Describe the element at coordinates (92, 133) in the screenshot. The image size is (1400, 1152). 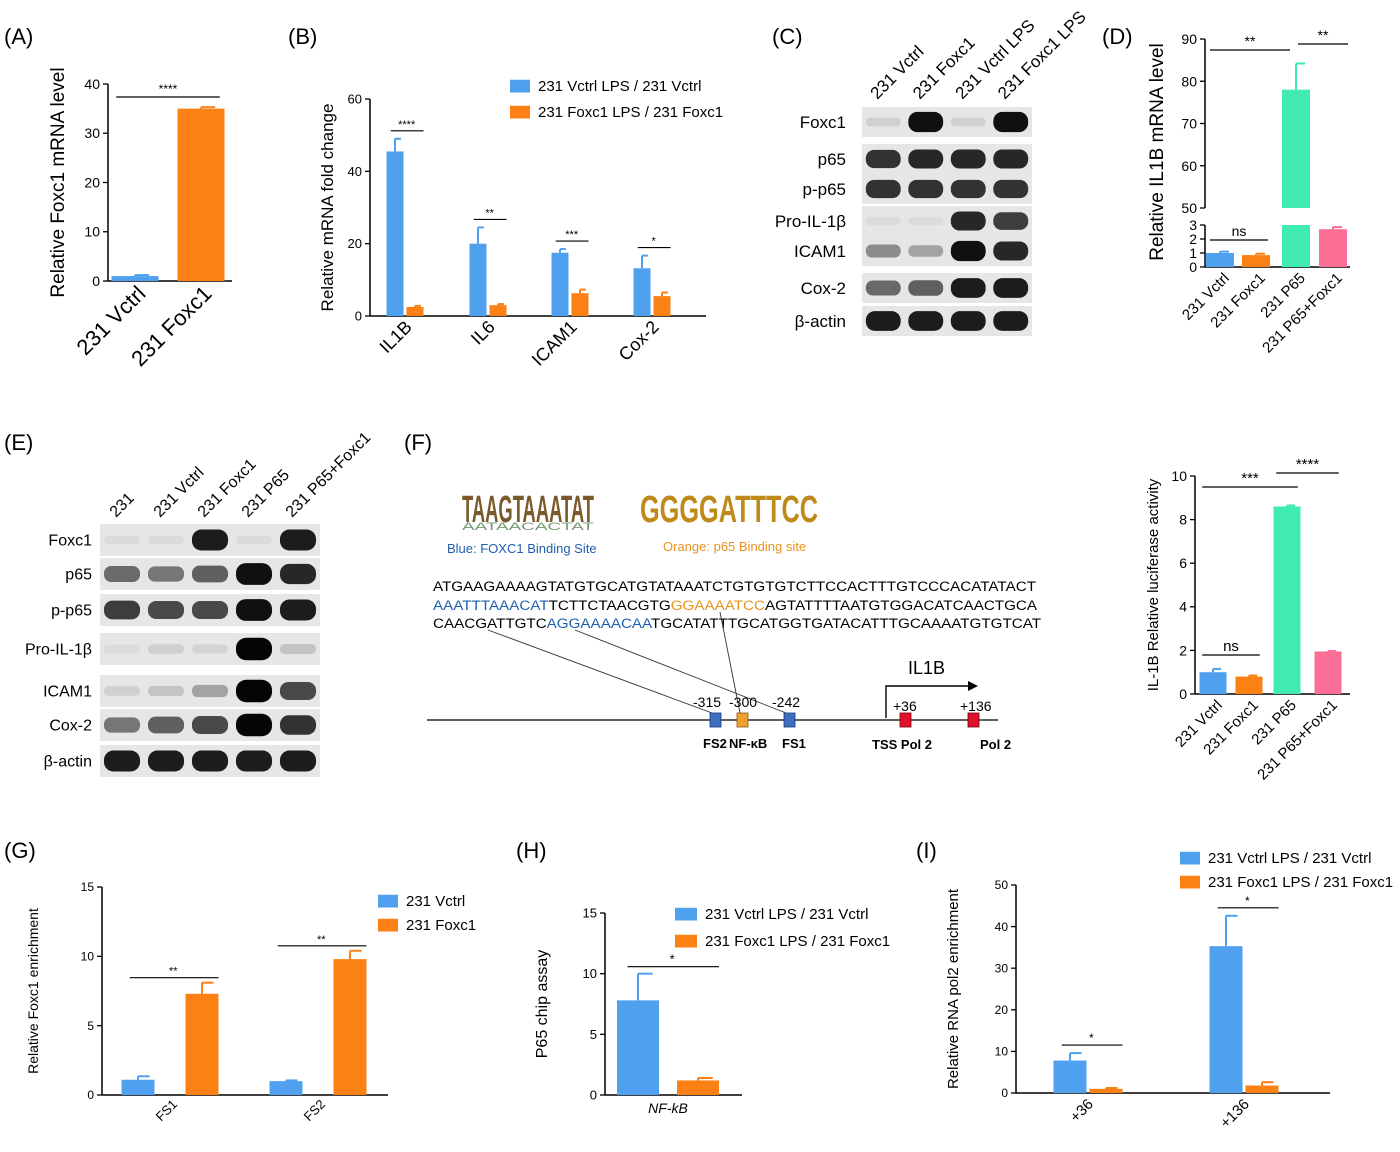
I see `y-tick-label: 30` at that location.